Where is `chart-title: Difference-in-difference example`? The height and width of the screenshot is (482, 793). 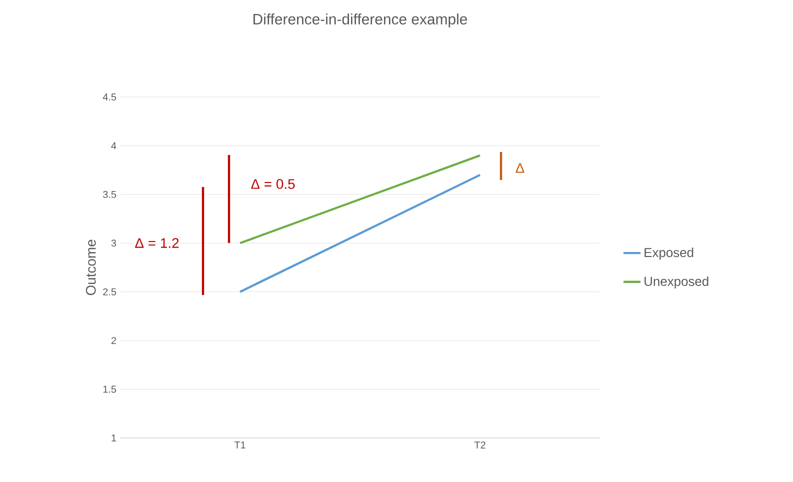 chart-title: Difference-in-difference example is located at coordinates (360, 21).